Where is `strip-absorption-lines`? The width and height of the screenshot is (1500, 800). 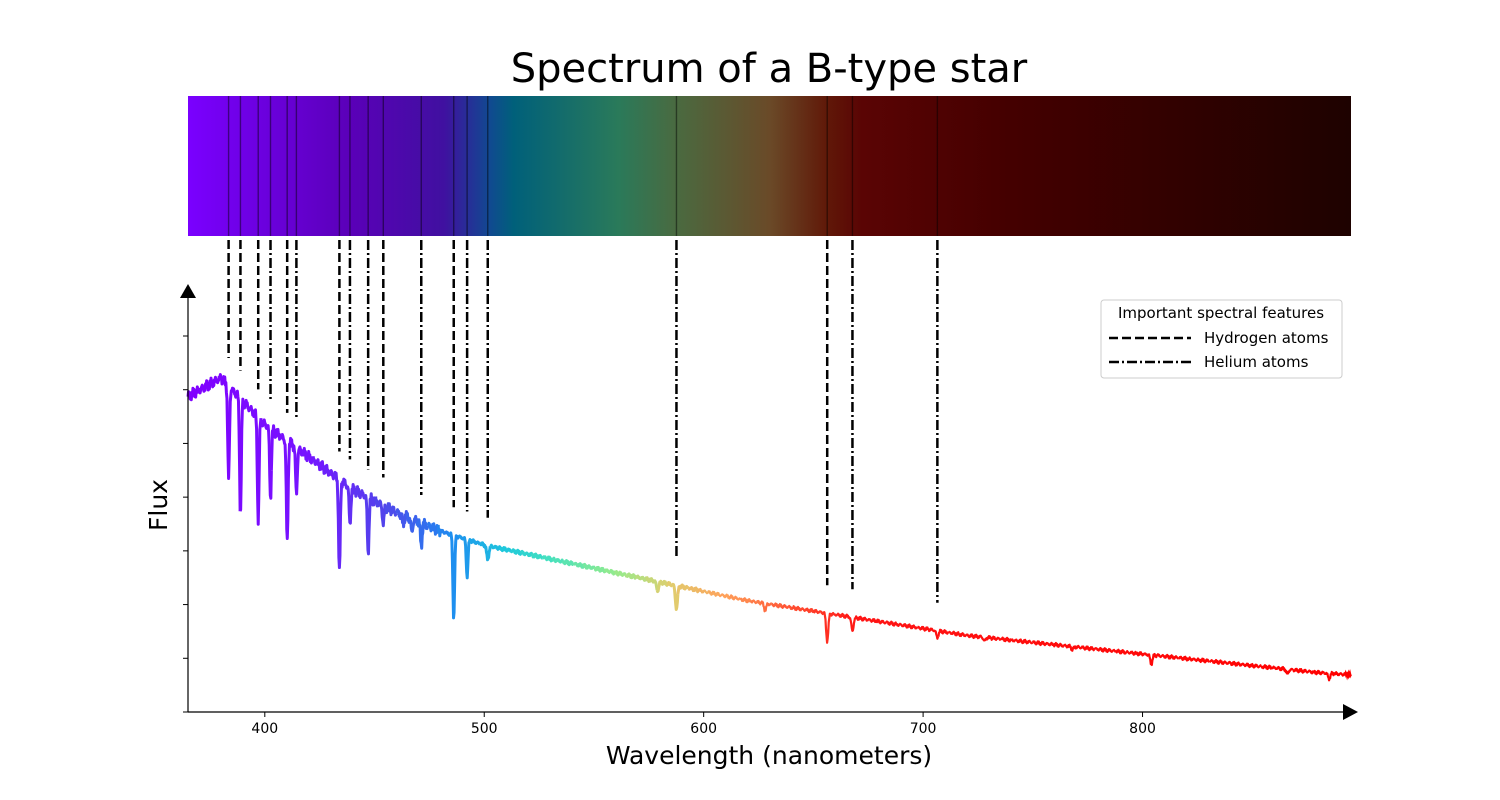
strip-absorption-lines is located at coordinates (583, 166).